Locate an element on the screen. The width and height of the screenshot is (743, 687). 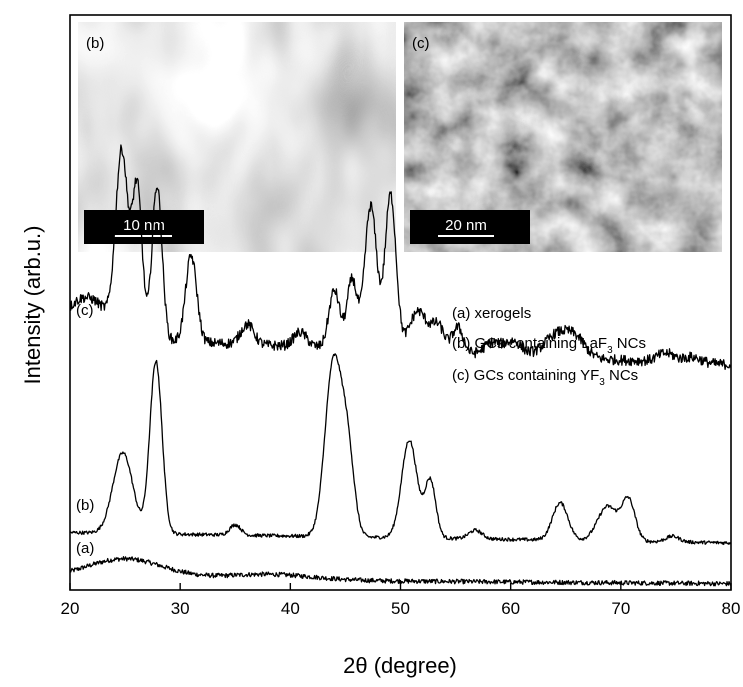
legend-entry-c-suffix: NCs is located at coordinates (621, 375).